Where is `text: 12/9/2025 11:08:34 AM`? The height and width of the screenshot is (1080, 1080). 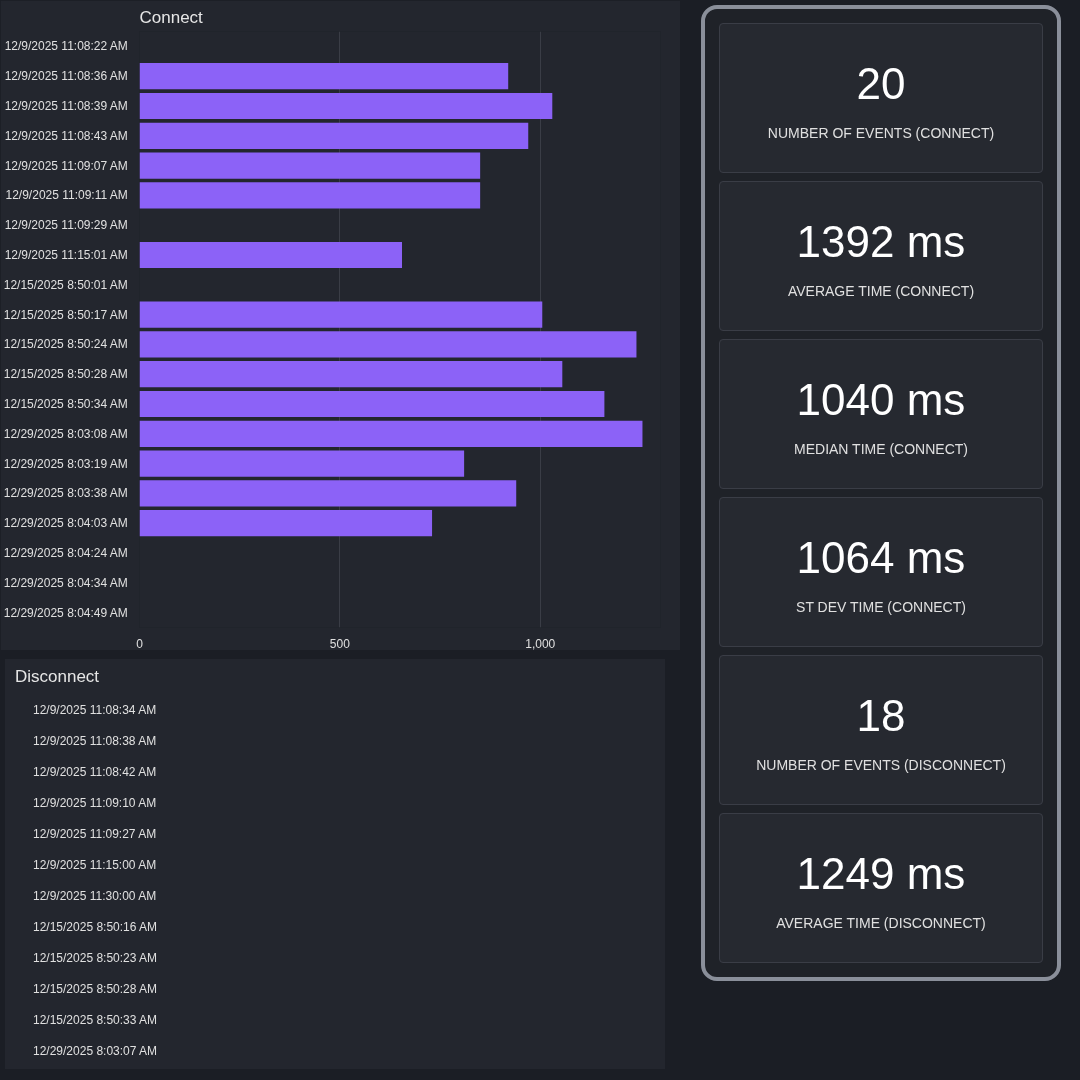 text: 12/9/2025 11:08:34 AM is located at coordinates (95, 711).